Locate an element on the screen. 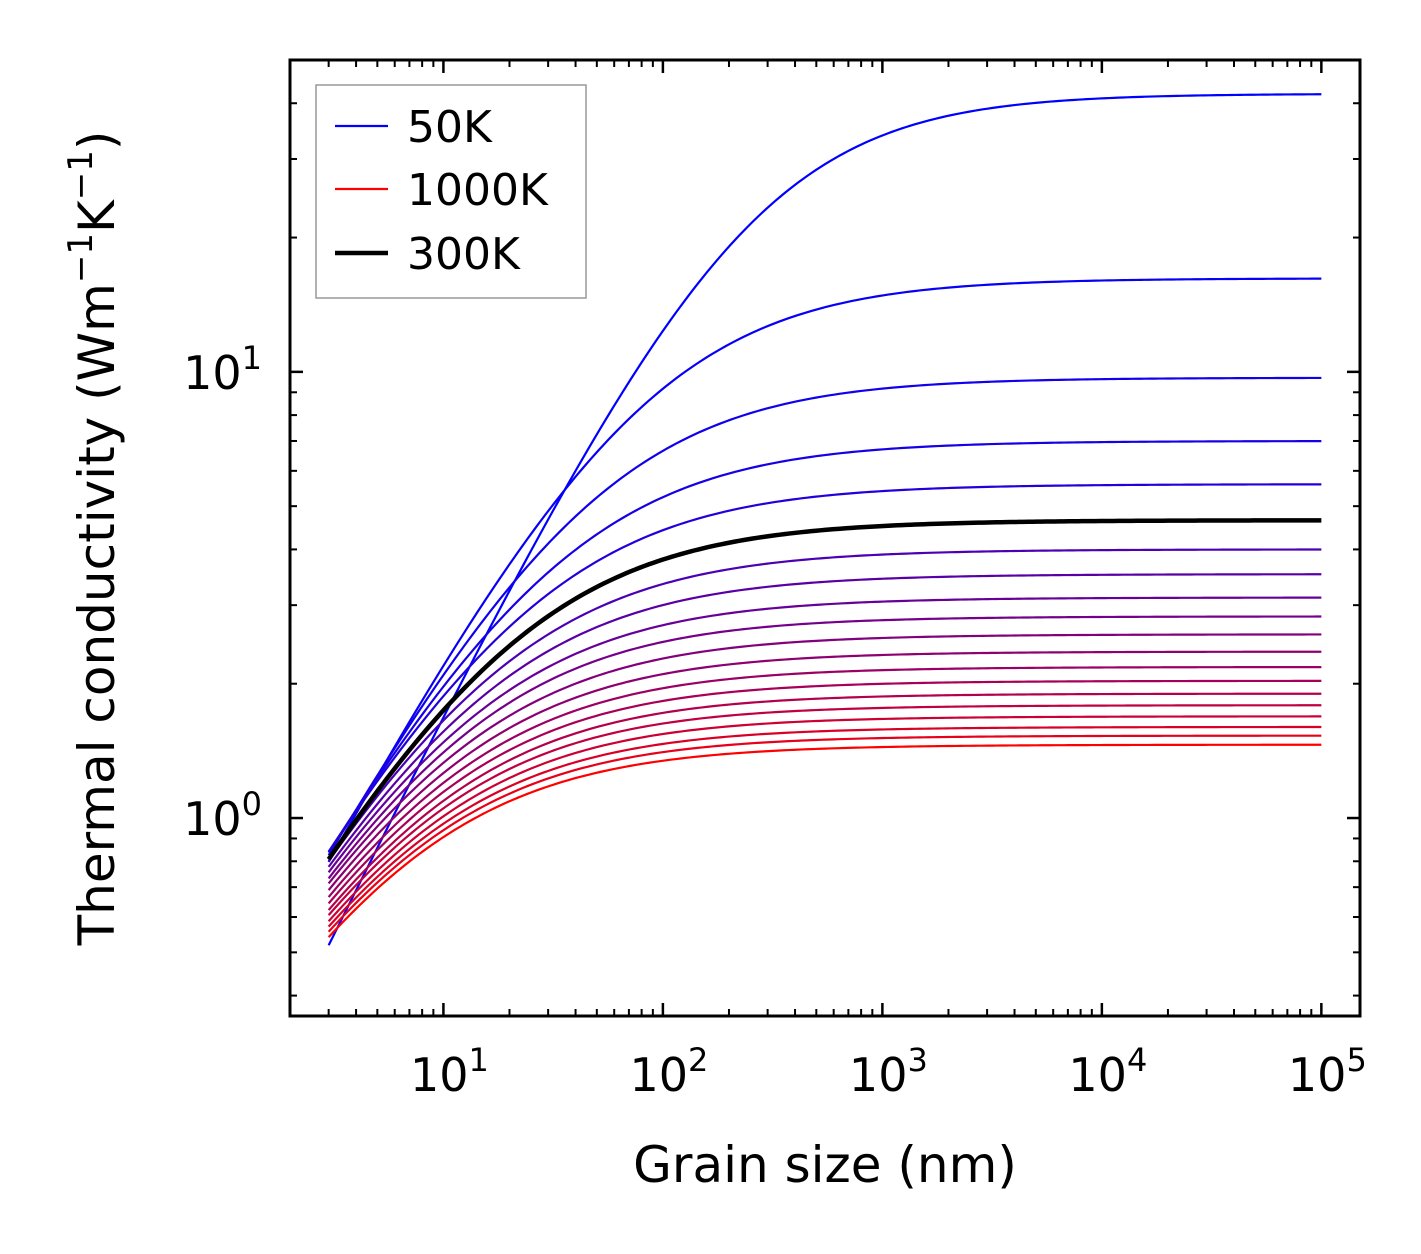 The image size is (1421, 1254). x-tick-label-2: 10² is located at coordinates (668, 1071).